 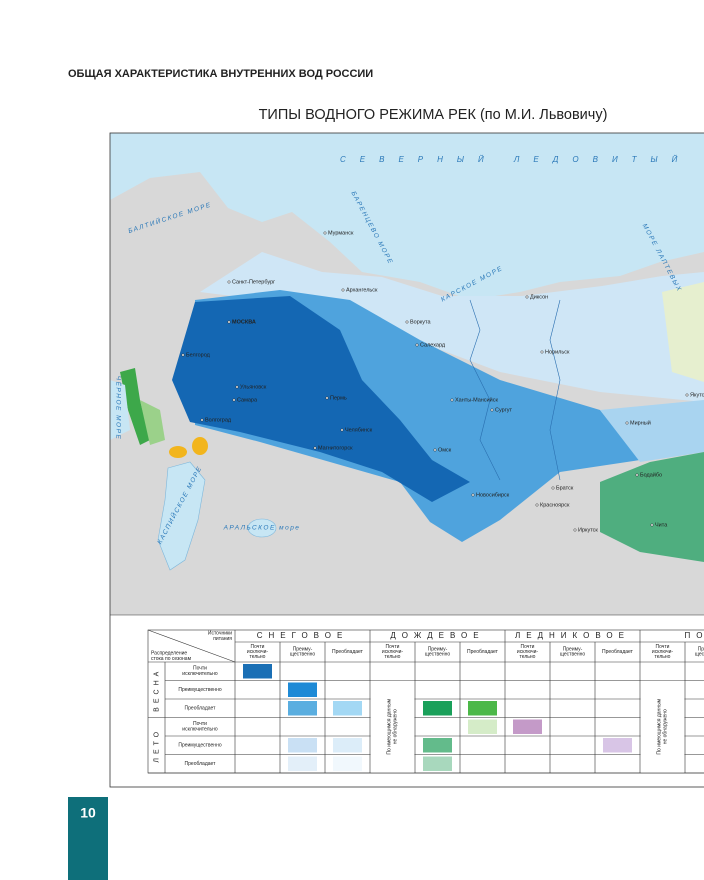 I want to click on city-label: Новосибирск, so click(x=493, y=495).